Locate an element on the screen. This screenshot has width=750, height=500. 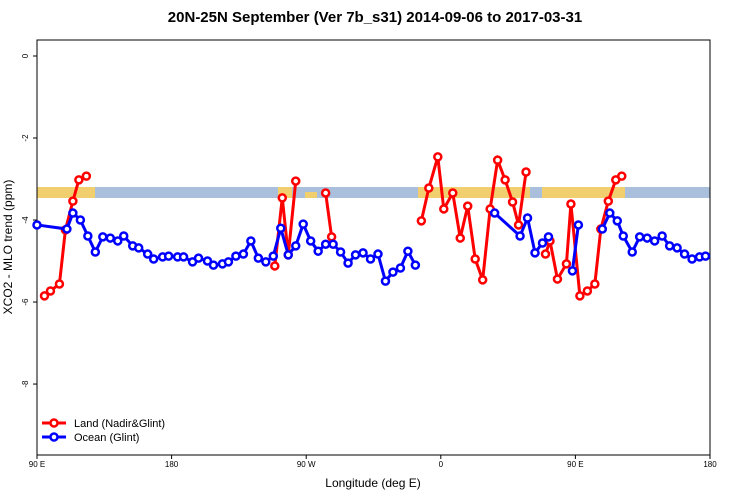
y-axis-label: XCO2 - MLO trend (ppm) is located at coordinates (8, 247).